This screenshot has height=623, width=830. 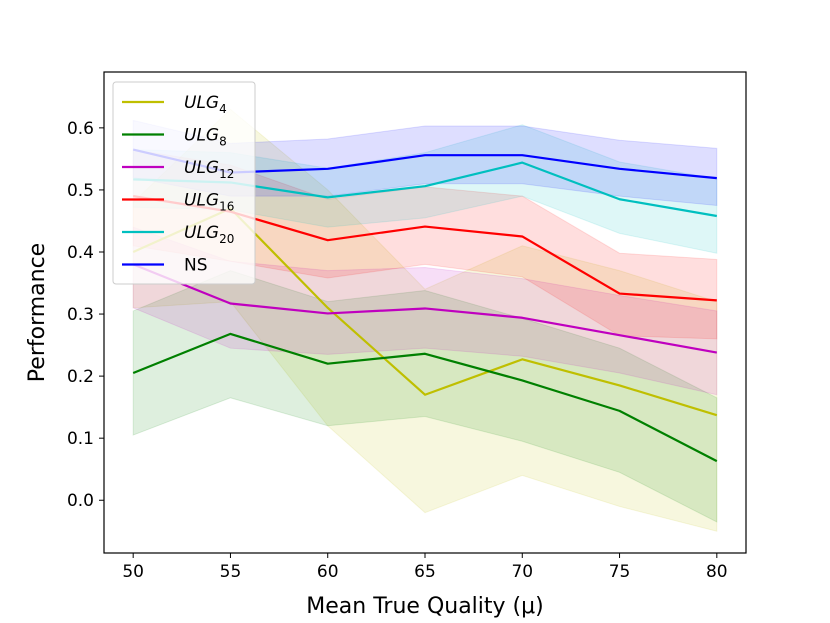 I want to click on y-axis-ticks: 0.0 0.1 0.2 0.3 0.4 0.5 0.6, so click(x=85, y=315).